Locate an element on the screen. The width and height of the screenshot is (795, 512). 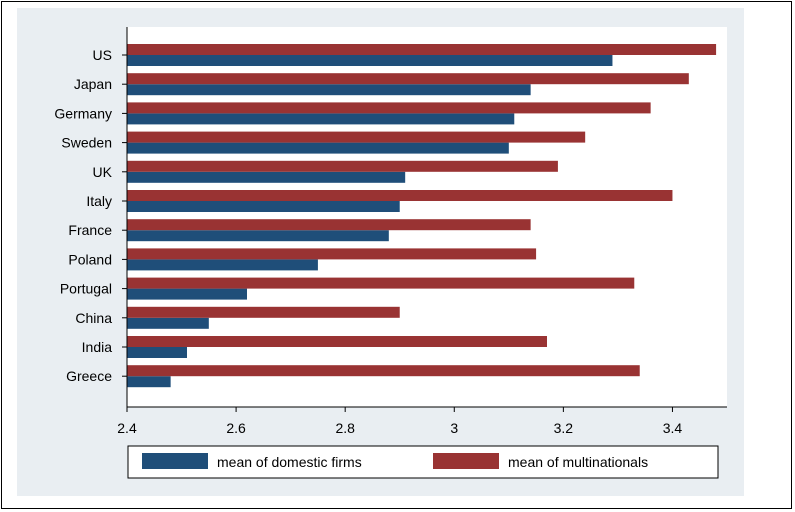
x-tick-label: 3.4 is located at coordinates (673, 428).